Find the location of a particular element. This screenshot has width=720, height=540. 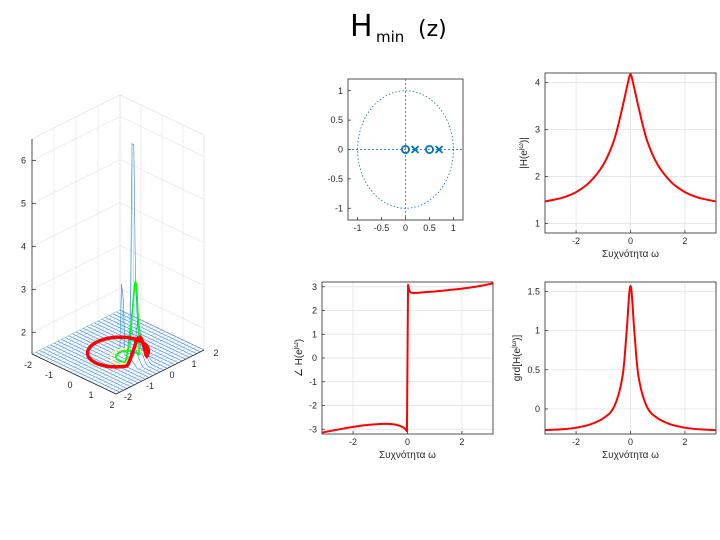

mag-xtick-label: 2 is located at coordinates (684, 241).